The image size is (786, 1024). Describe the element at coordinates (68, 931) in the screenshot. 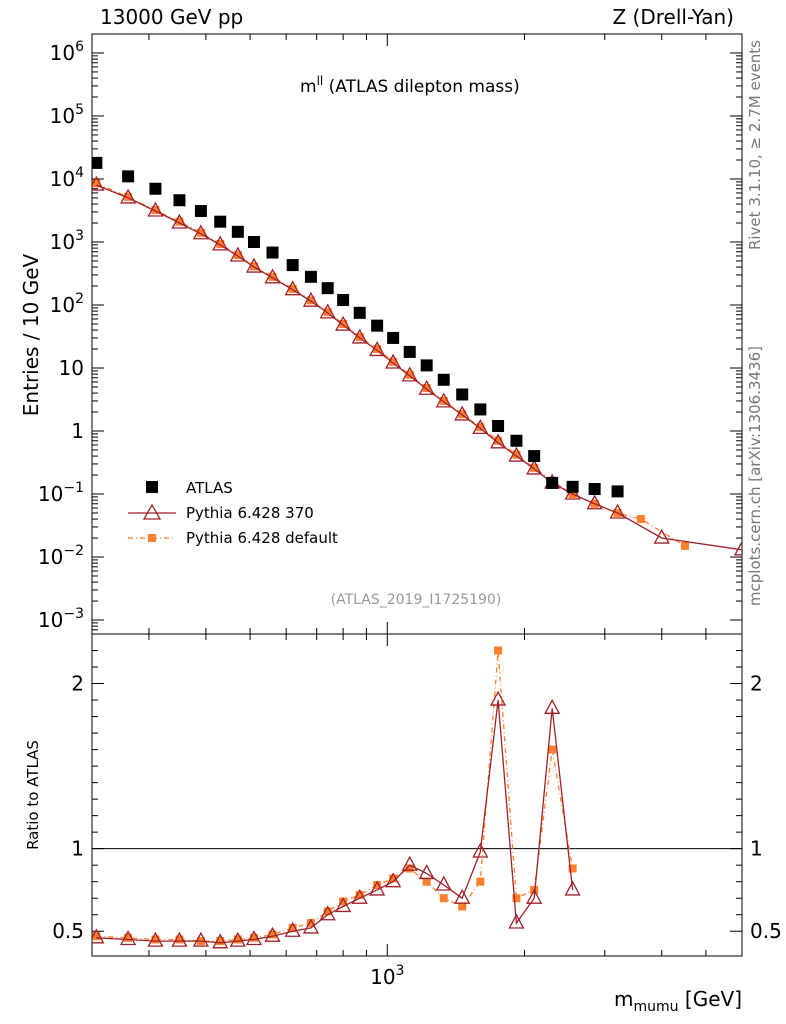

I see `ratio-y-tick-label: 0.5` at that location.